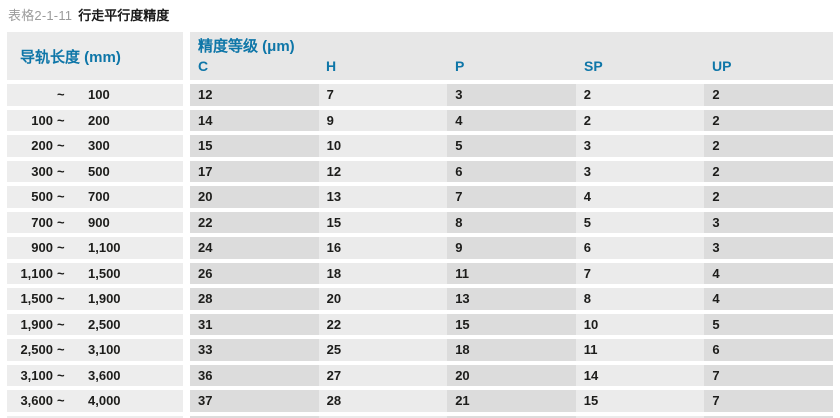  Describe the element at coordinates (511, 273) in the screenshot. I see `value-cell-p: 11` at that location.